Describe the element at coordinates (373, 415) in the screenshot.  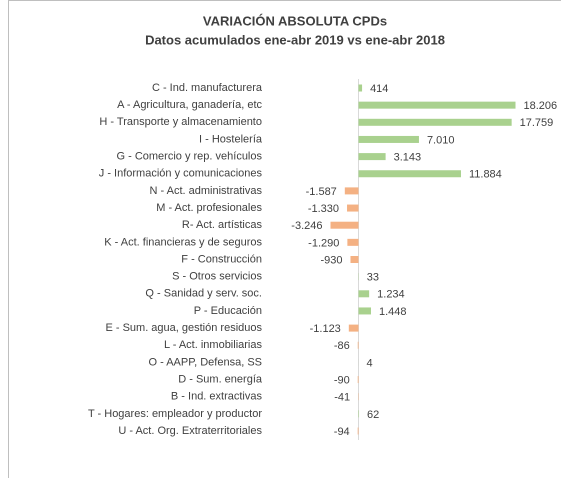
I see `data-label: 62` at that location.